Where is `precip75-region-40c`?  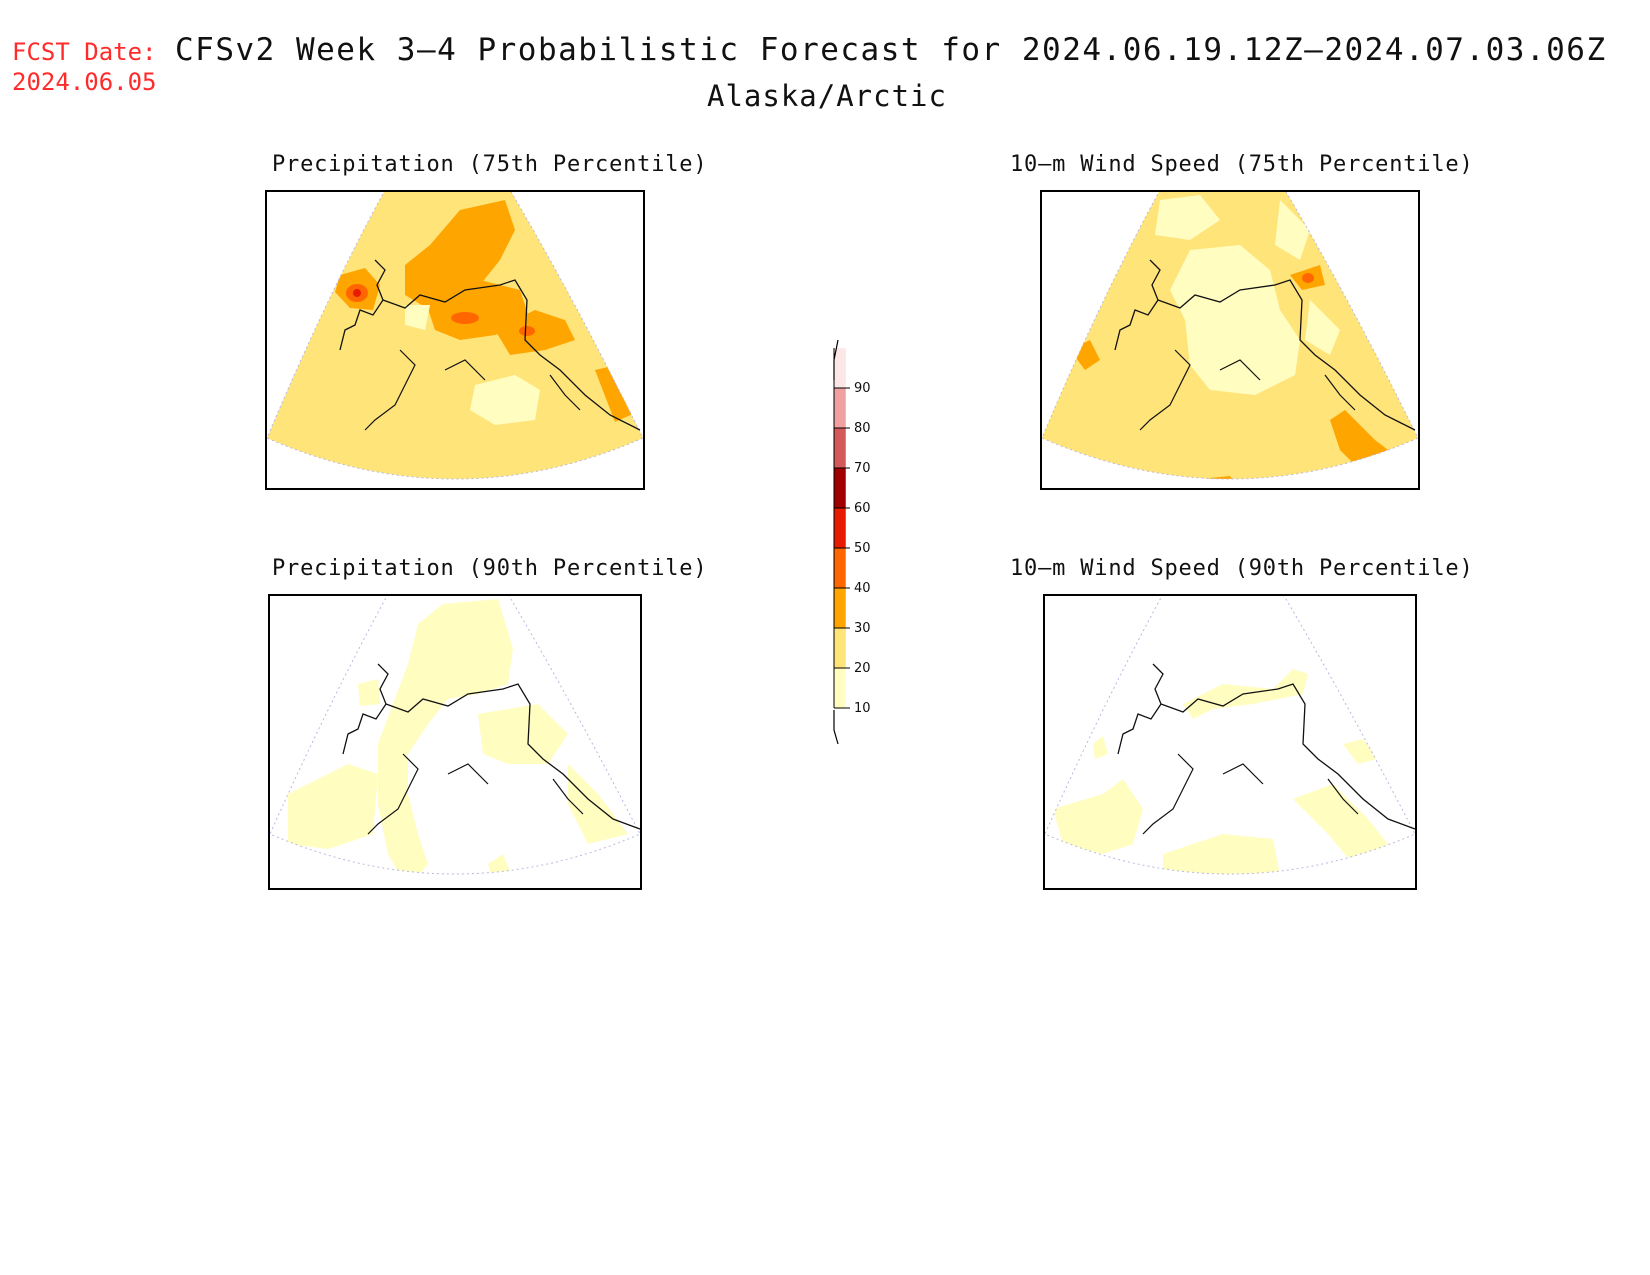
precip75-region-40c is located at coordinates (527, 331).